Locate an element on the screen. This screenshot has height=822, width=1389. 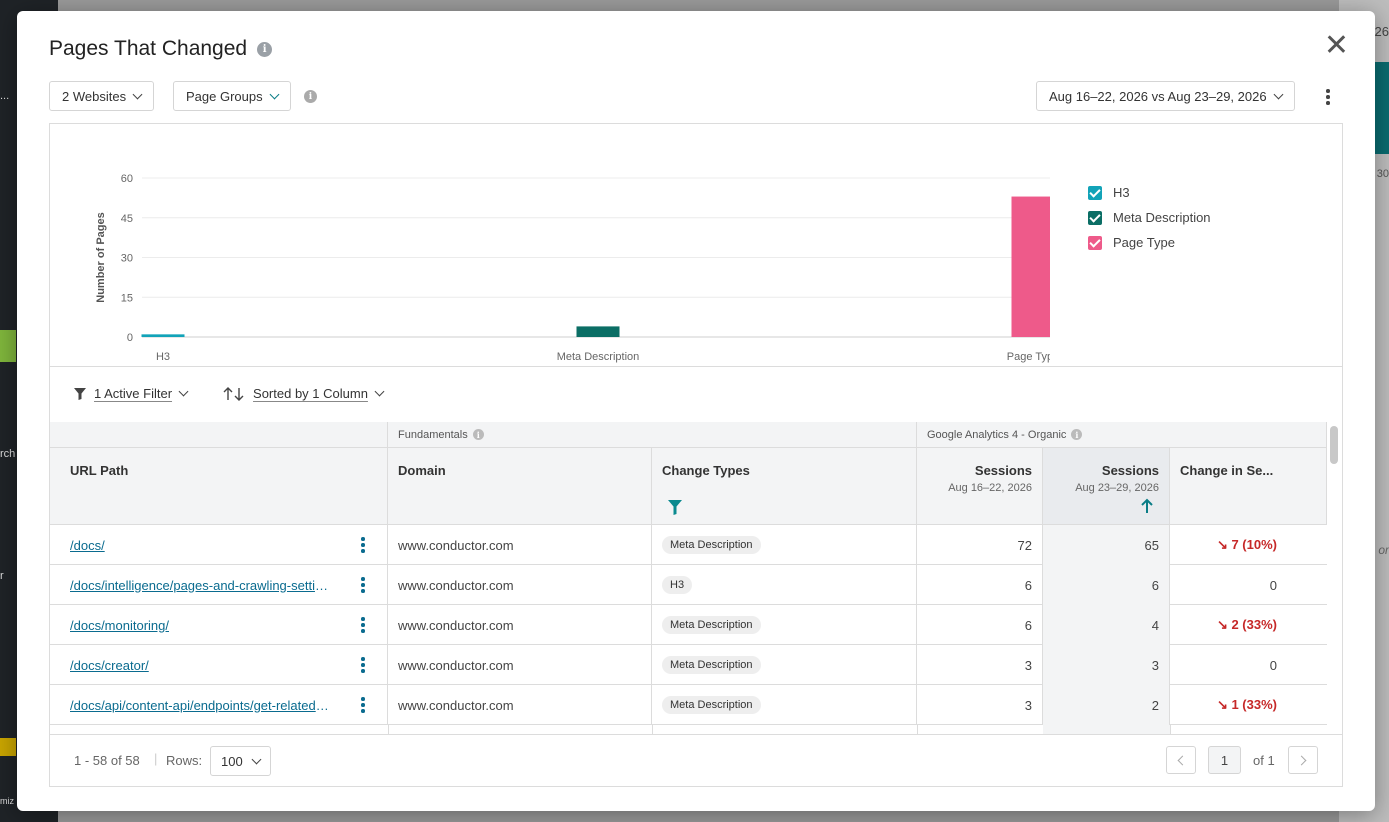
table-scrollbar is located at coordinates (1334, 445).